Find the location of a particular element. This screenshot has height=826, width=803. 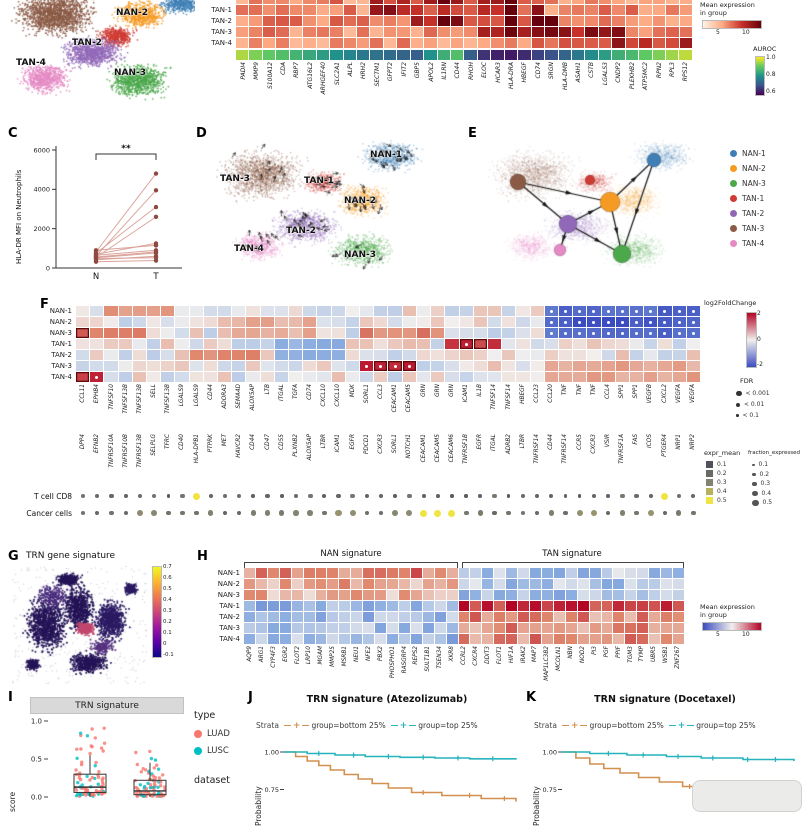

colorbar-tick: -0.1 is located at coordinates (168, 655).